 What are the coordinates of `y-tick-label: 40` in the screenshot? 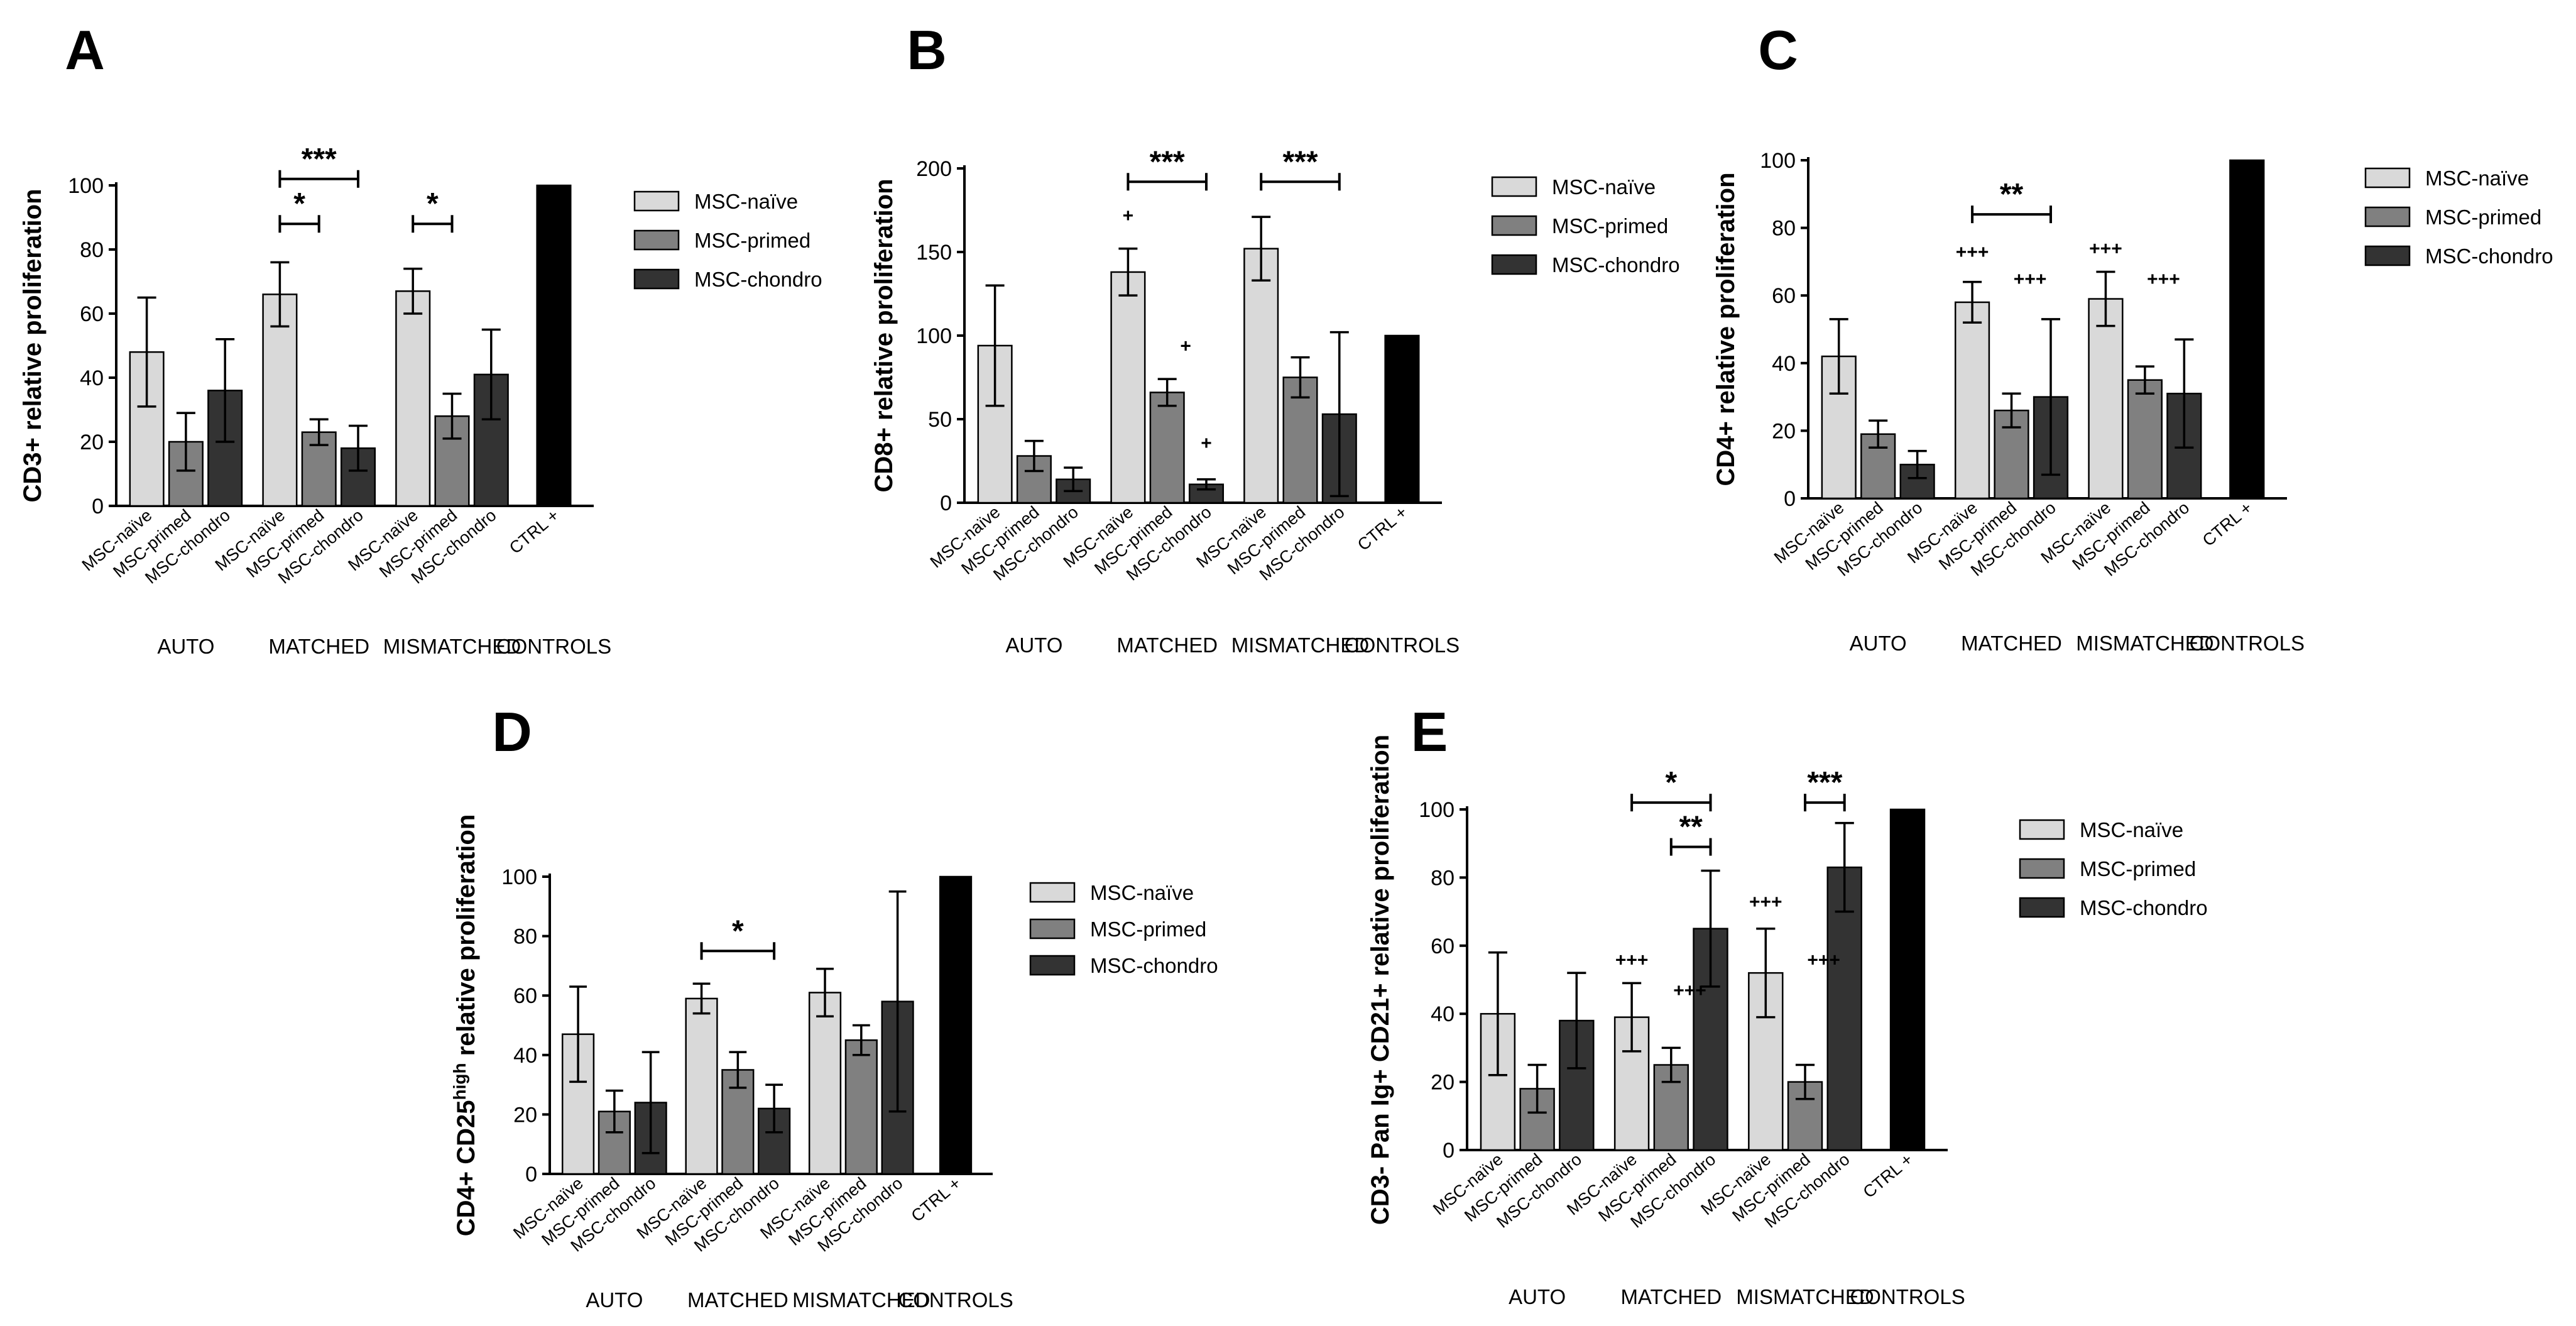 It's located at (92, 378).